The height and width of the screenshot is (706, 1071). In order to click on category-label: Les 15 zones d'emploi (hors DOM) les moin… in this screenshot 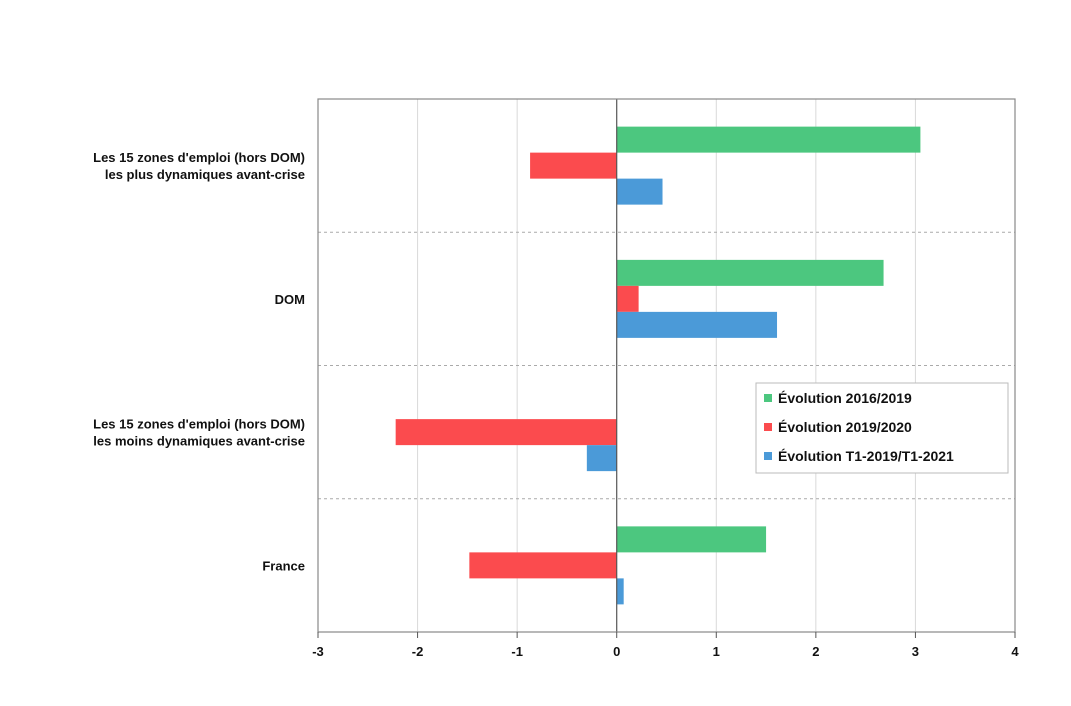, I will do `click(199, 433)`.